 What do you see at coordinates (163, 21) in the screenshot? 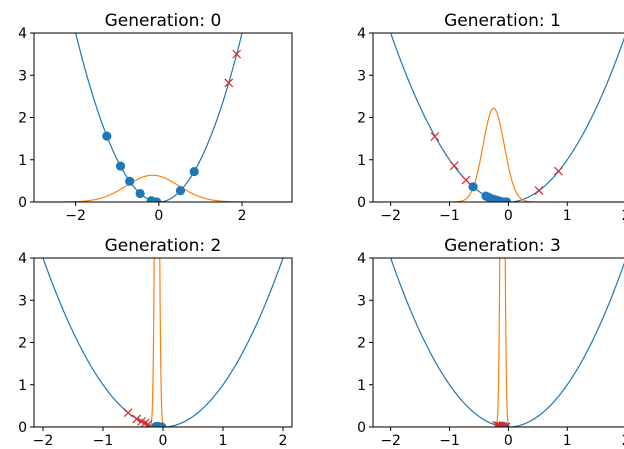
I see `chart-title: Generation: 0` at bounding box center [163, 21].